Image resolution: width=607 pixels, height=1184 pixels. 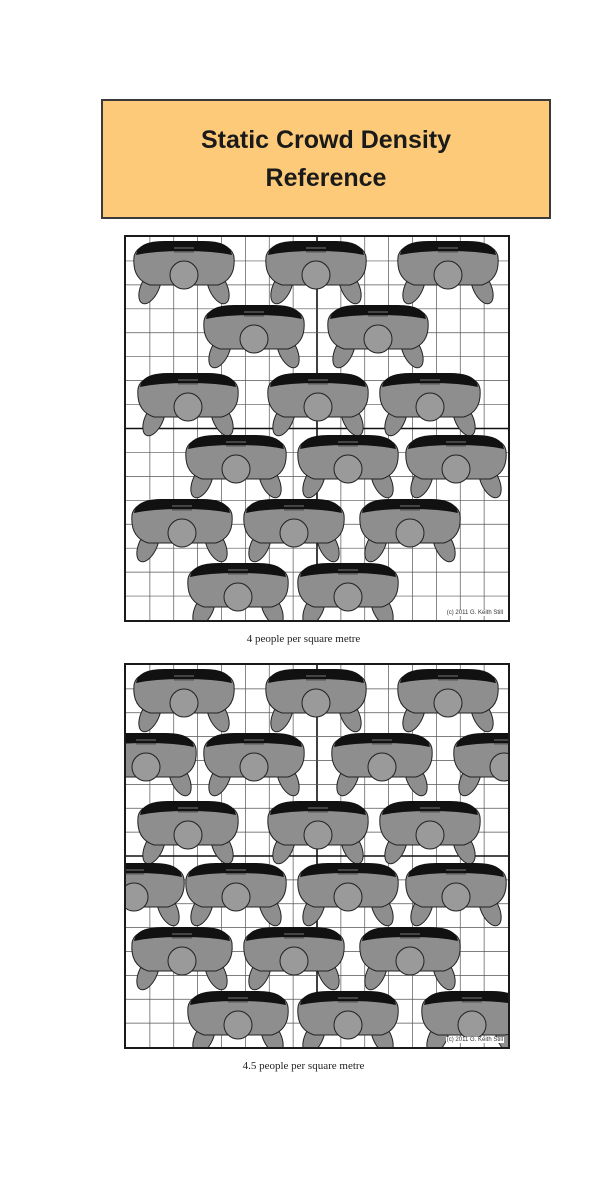 What do you see at coordinates (326, 140) in the screenshot?
I see `title-line-1: Static Crowd Density` at bounding box center [326, 140].